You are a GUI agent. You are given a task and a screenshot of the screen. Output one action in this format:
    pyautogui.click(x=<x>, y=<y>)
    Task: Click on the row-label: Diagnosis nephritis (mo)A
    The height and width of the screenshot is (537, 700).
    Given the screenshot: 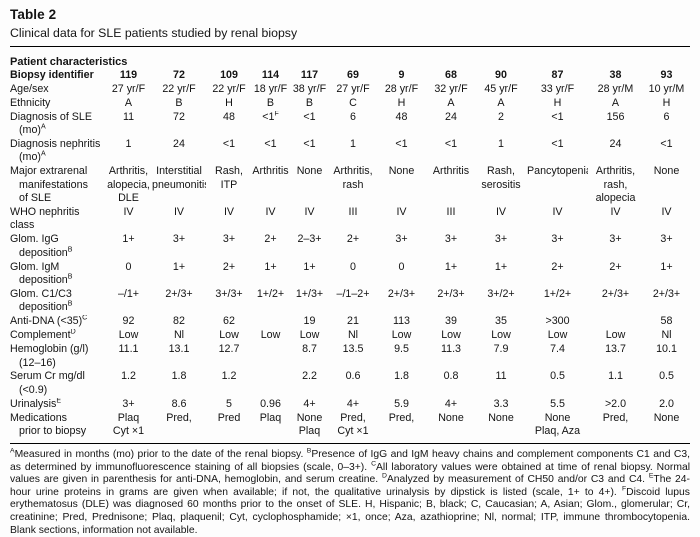 What is the action you would take?
    pyautogui.click(x=55, y=151)
    